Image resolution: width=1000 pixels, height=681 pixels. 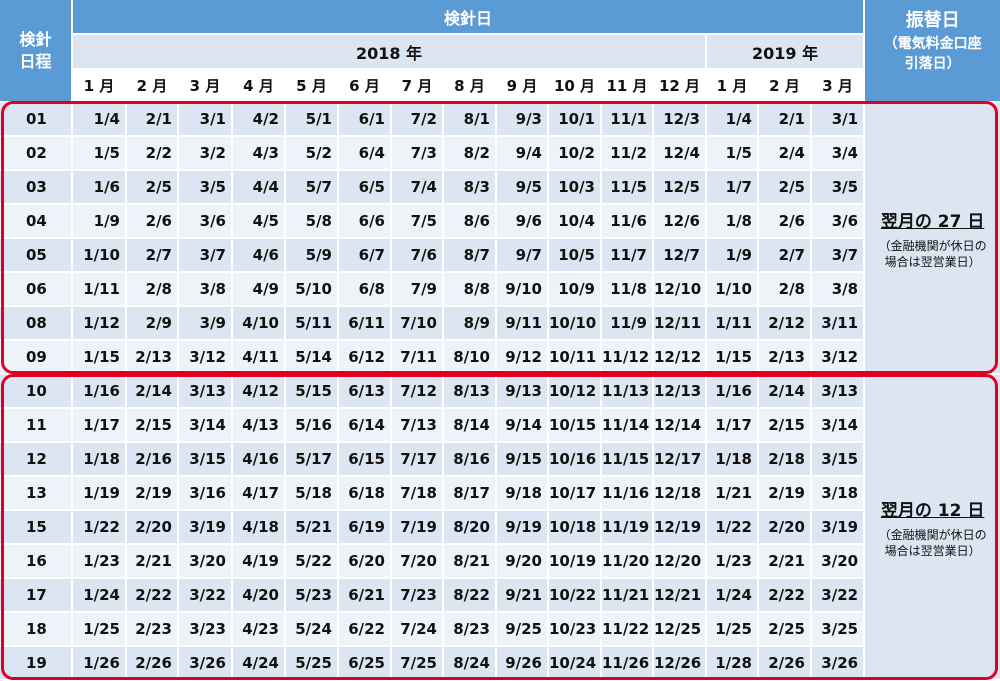 I want to click on reading-date-header: 検針日, so click(x=469, y=17).